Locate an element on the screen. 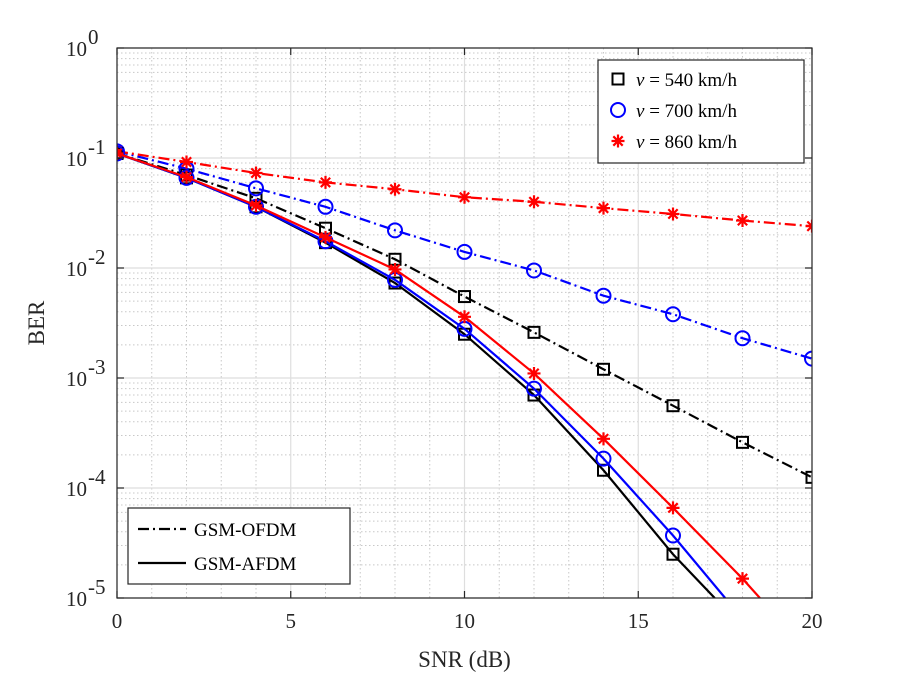  y-tick-exponent: 0 is located at coordinates (93, 37).